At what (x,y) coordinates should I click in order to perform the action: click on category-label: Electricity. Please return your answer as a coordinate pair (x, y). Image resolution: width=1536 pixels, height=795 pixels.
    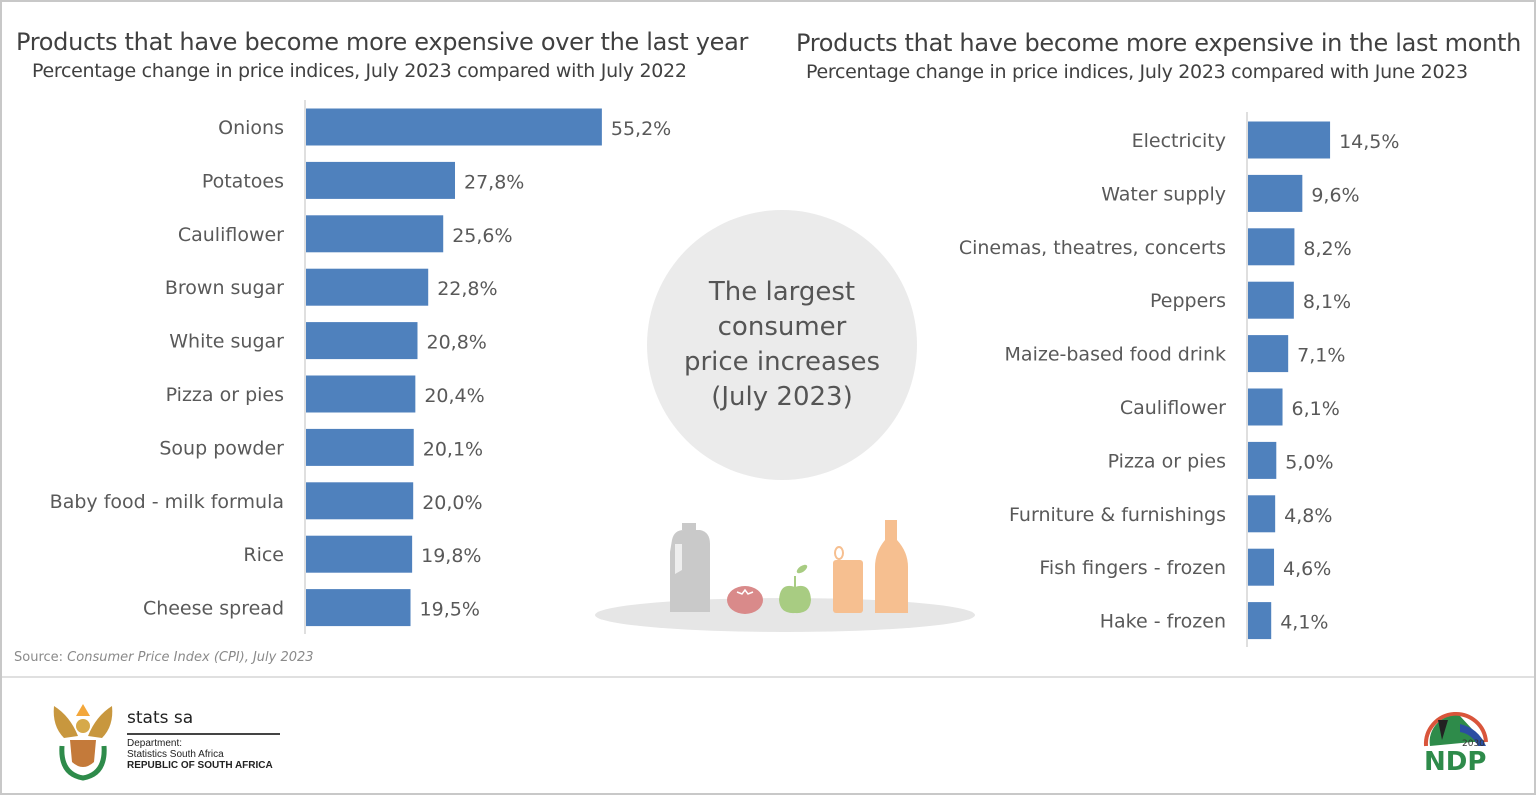
    Looking at the image, I should click on (1179, 141).